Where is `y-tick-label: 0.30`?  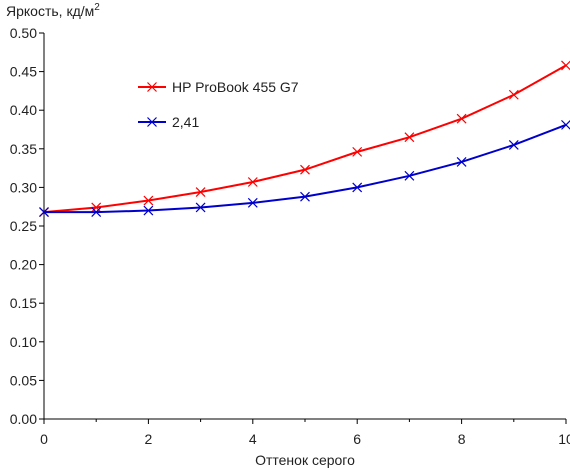 y-tick-label: 0.30 is located at coordinates (23, 187).